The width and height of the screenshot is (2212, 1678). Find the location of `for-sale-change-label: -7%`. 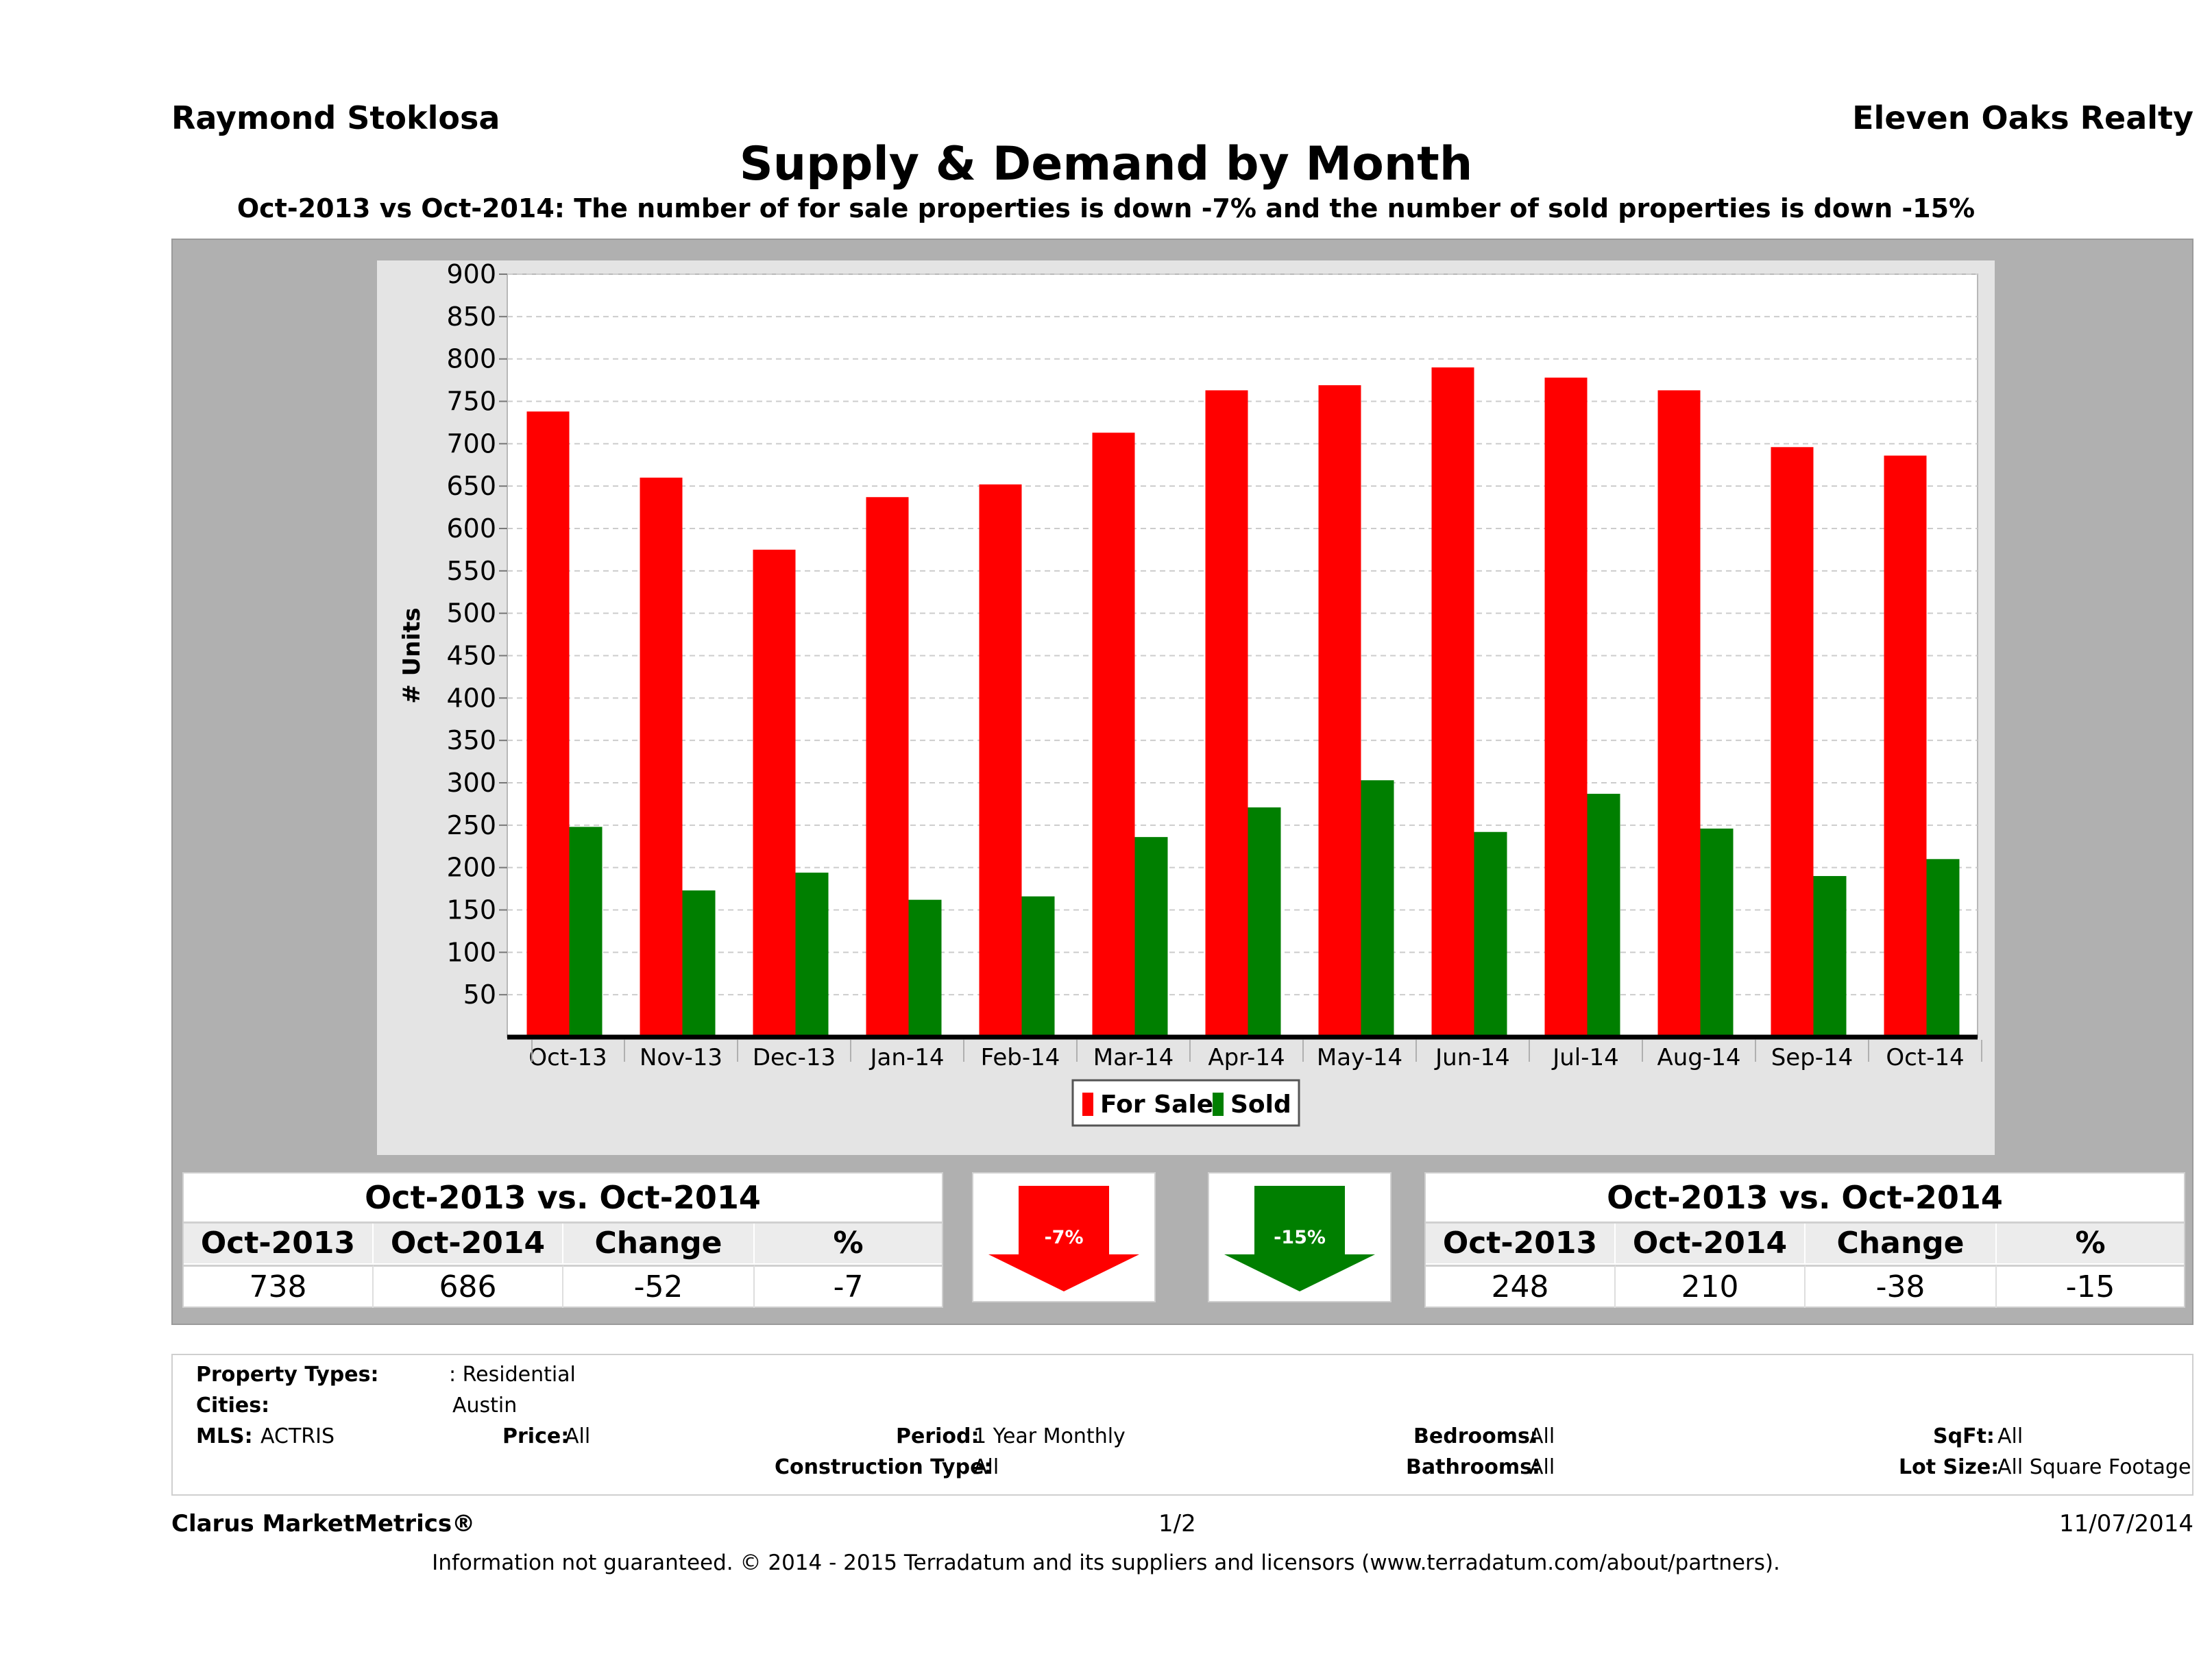

for-sale-change-label: -7% is located at coordinates (1064, 1237).